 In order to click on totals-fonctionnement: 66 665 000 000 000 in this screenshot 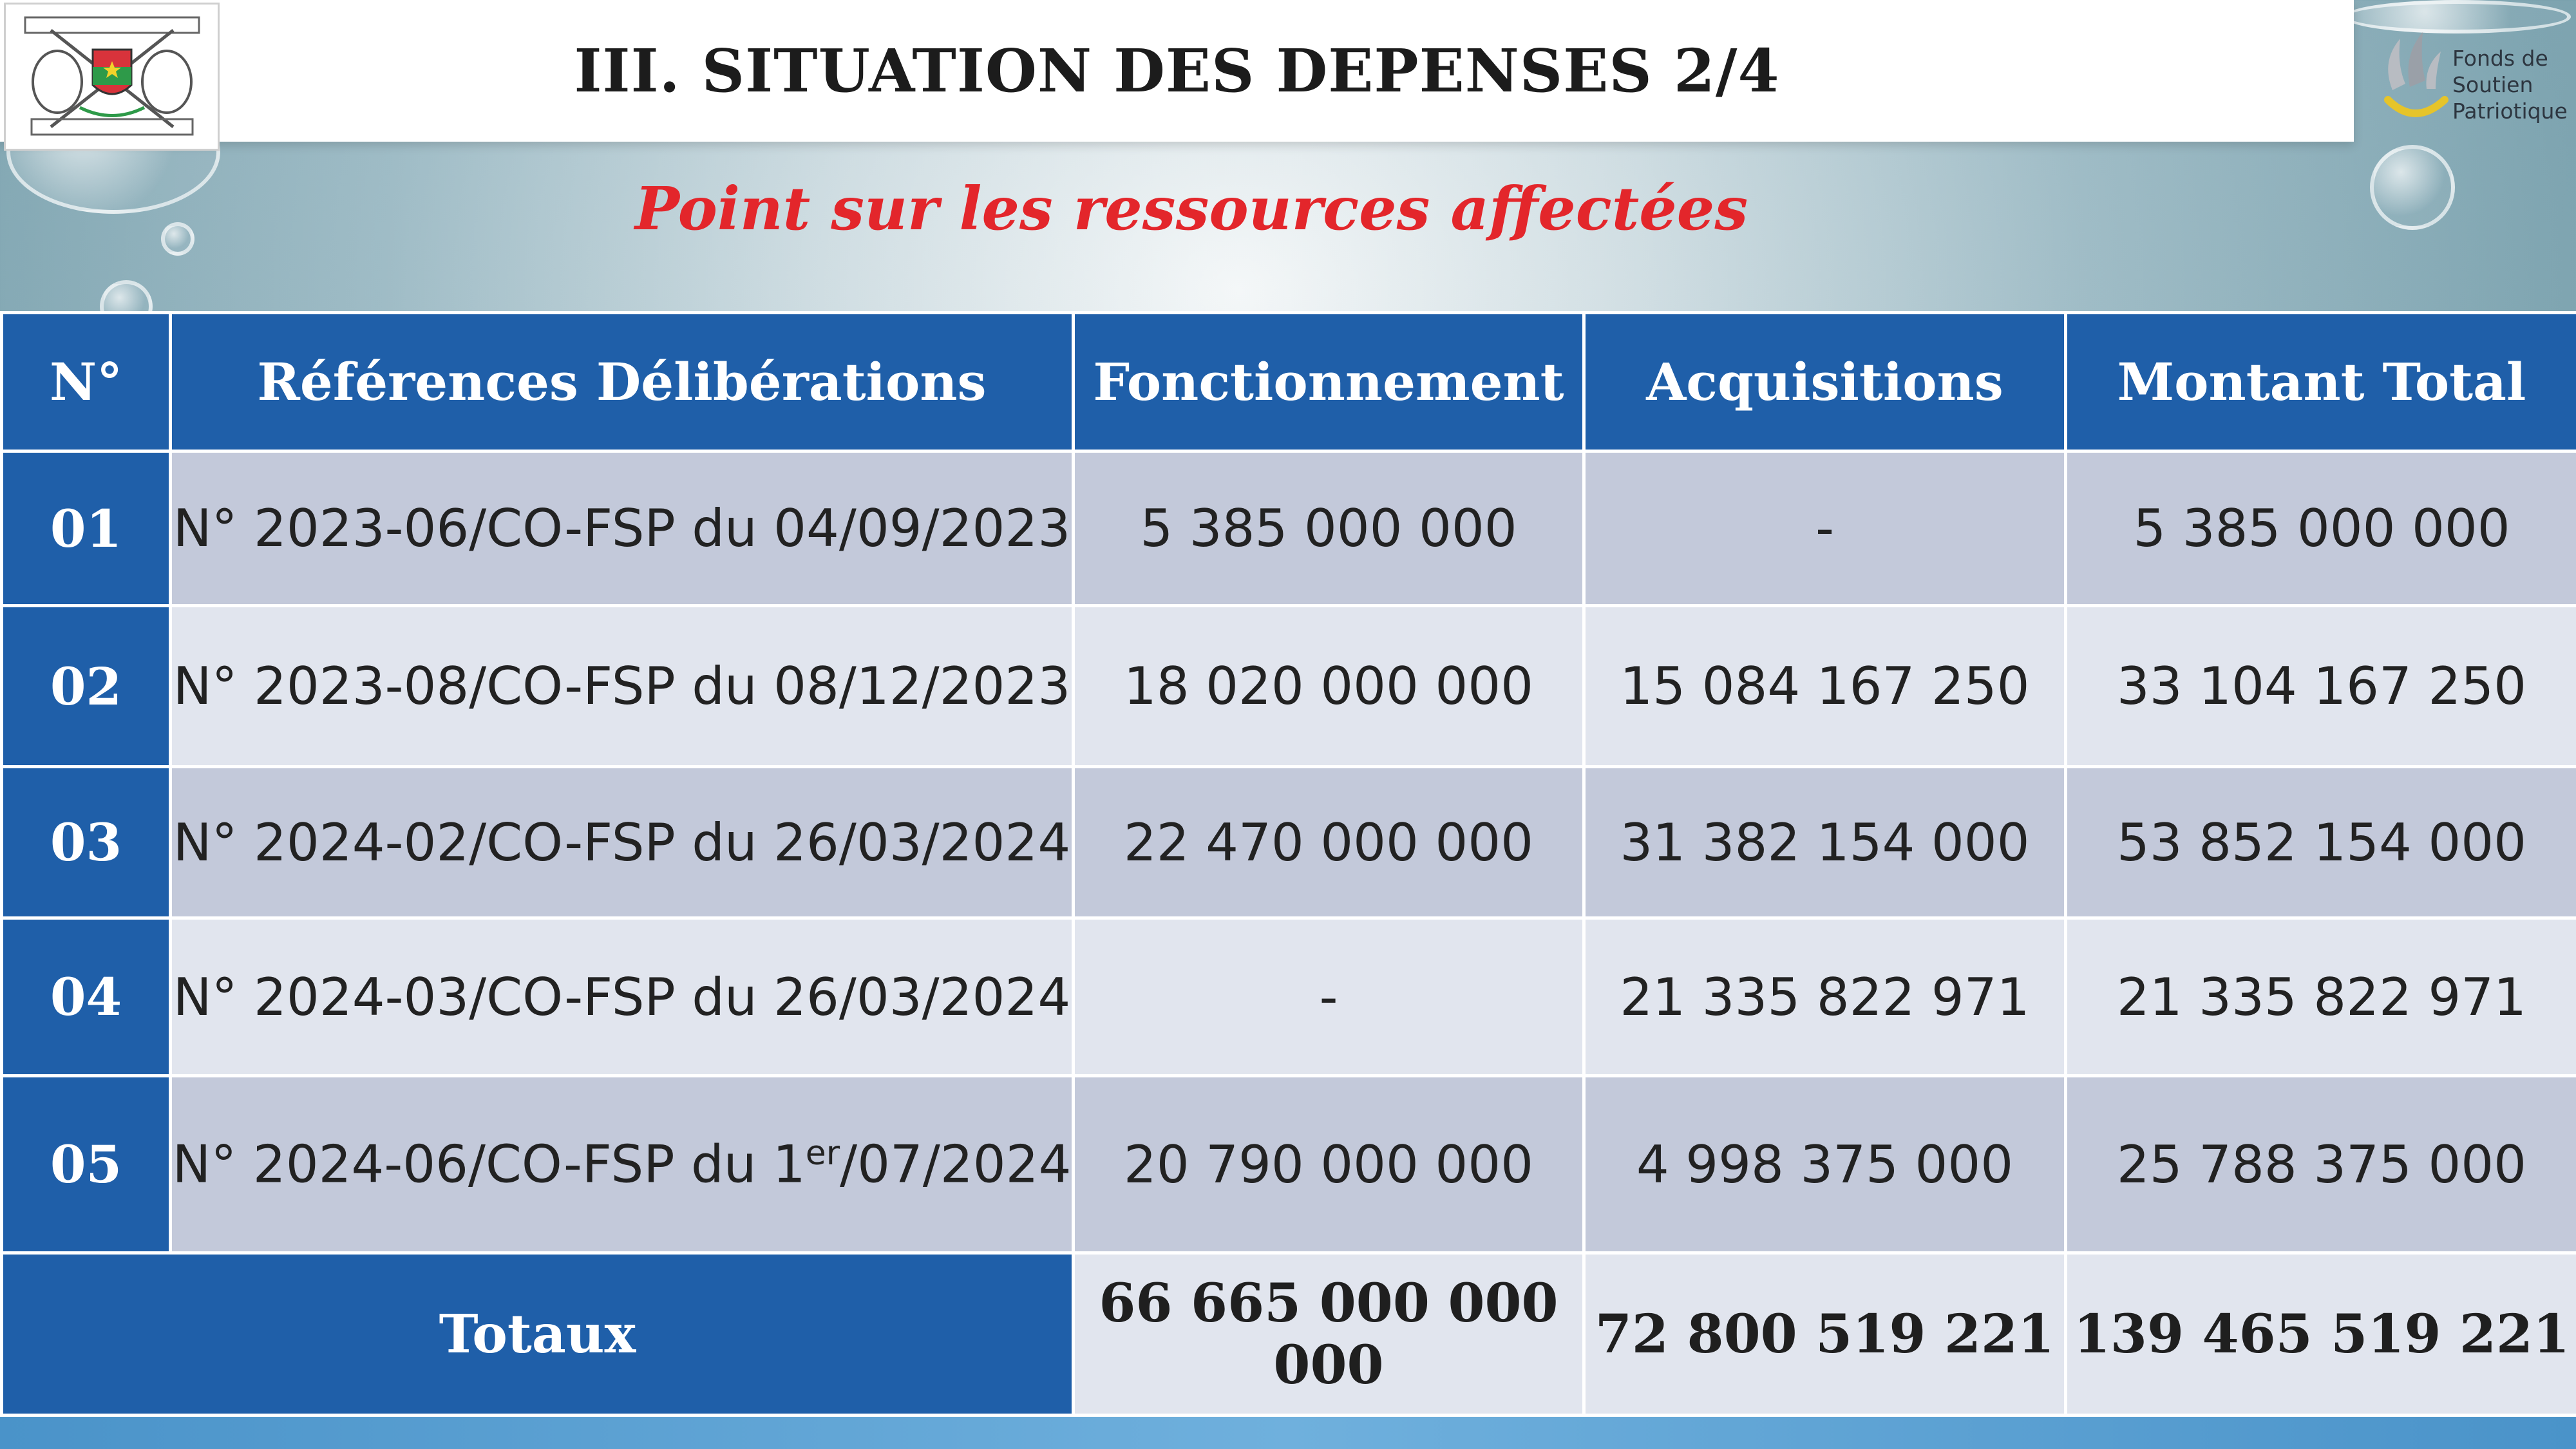, I will do `click(1329, 1334)`.